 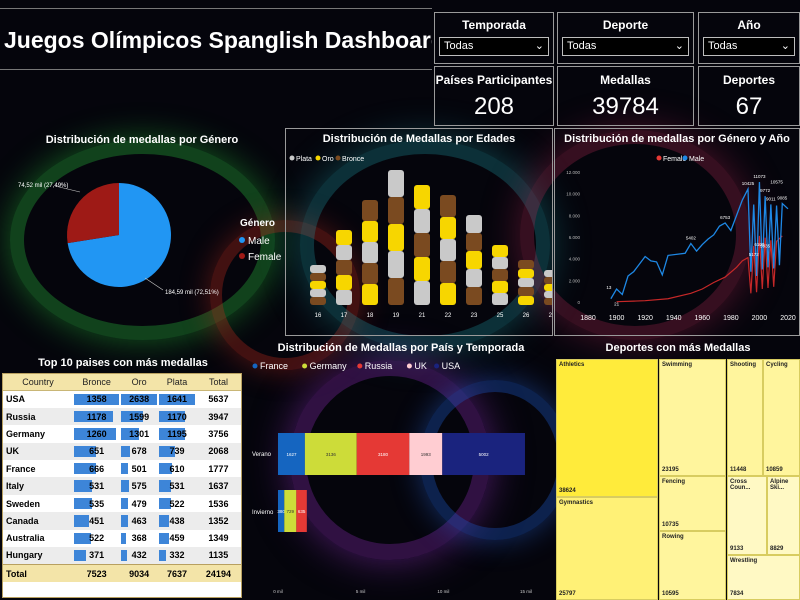 What do you see at coordinates (747, 515) in the screenshot?
I see `treemap-cell: Cross Coun... 9133` at bounding box center [747, 515].